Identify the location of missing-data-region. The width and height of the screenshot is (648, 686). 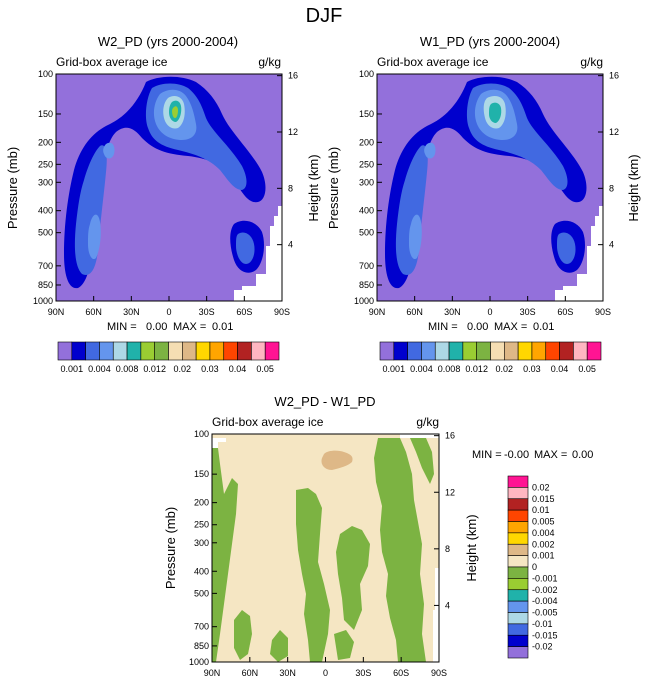
(579, 253).